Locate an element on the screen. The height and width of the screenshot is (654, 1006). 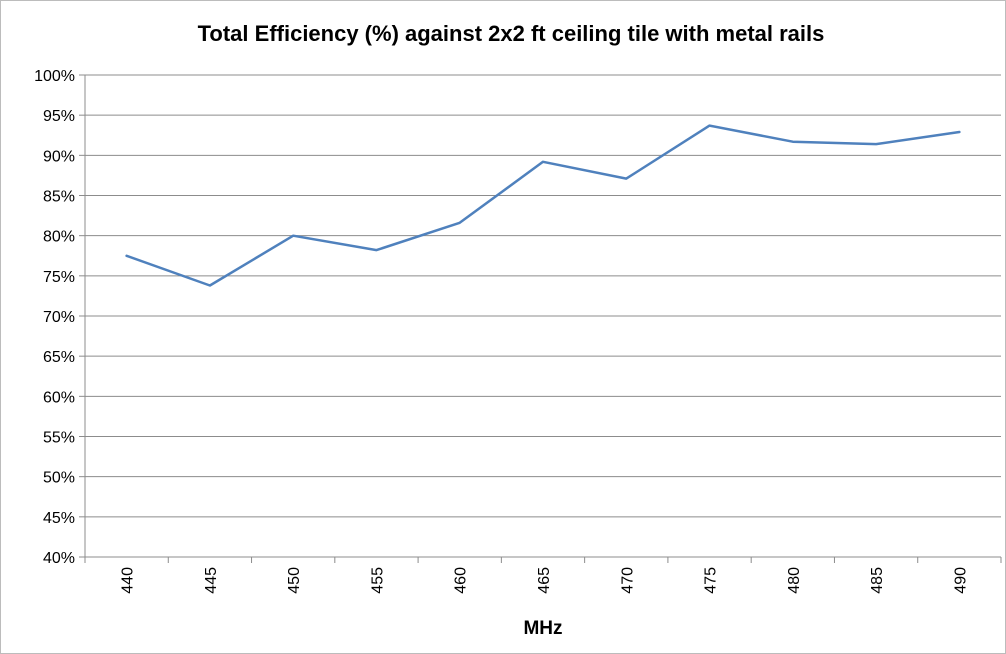
x-tick-label: 480 is located at coordinates (794, 580).